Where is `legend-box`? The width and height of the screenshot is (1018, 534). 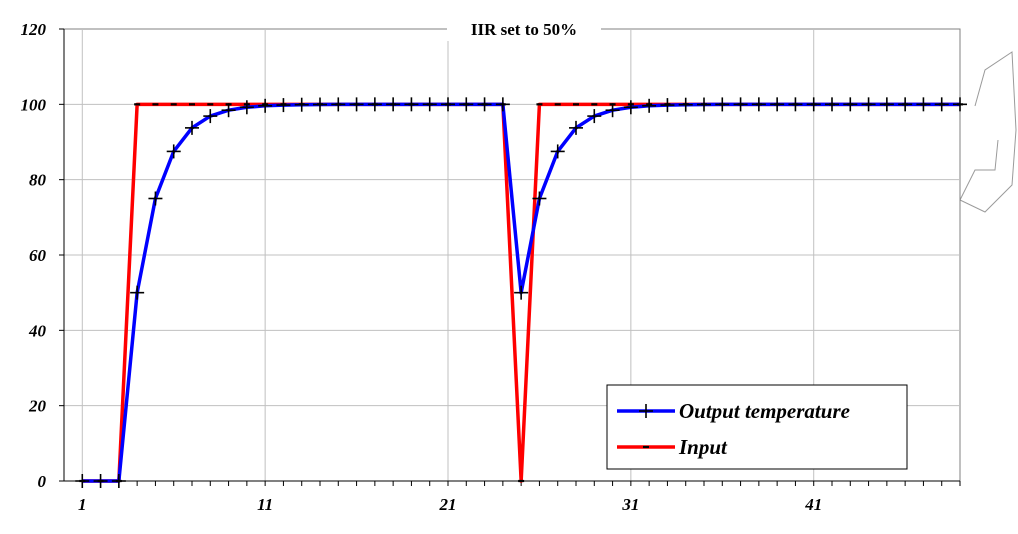 legend-box is located at coordinates (757, 427).